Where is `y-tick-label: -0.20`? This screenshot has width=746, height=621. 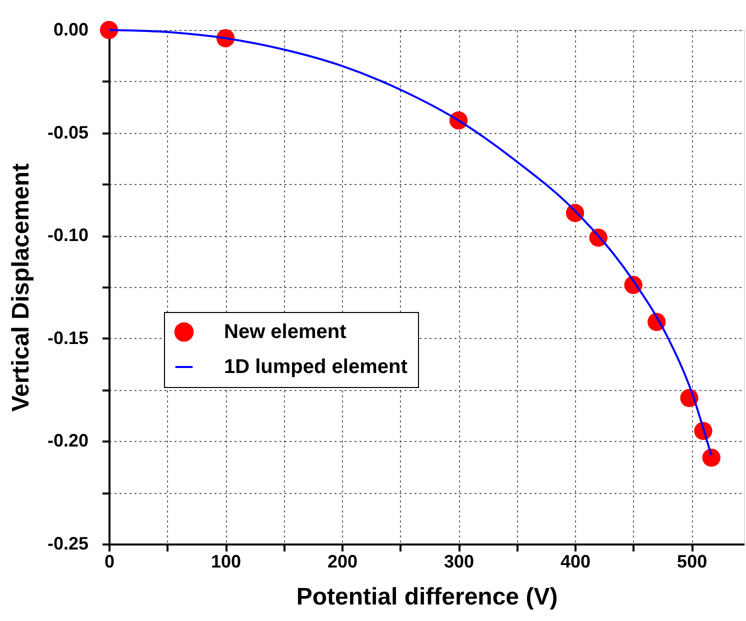 y-tick-label: -0.20 is located at coordinates (67, 440).